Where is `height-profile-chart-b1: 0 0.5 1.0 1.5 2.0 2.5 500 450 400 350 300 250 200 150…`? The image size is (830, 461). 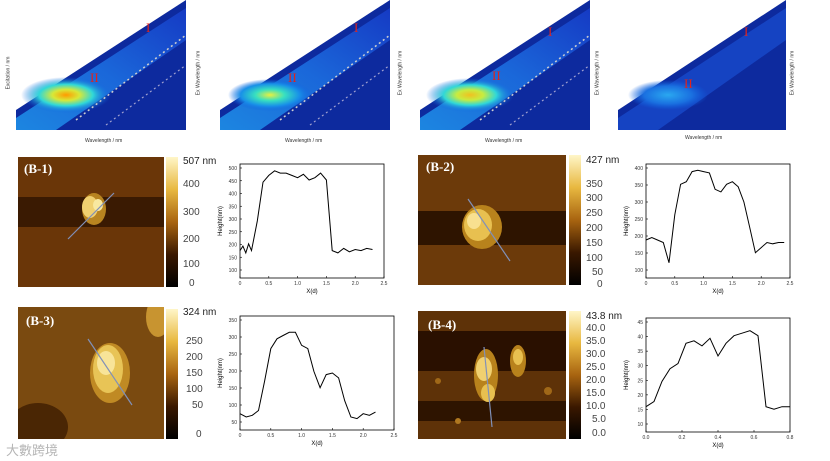 height-profile-chart-b1: 0 0.5 1.0 1.5 2.0 2.5 500 450 400 350 300 250 200 150… is located at coordinates (303, 229).